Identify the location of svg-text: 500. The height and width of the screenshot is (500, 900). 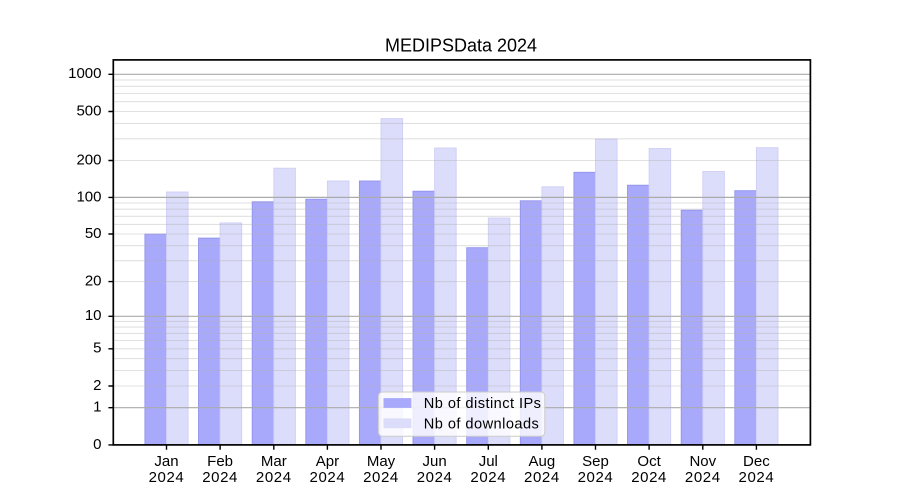
(88, 110).